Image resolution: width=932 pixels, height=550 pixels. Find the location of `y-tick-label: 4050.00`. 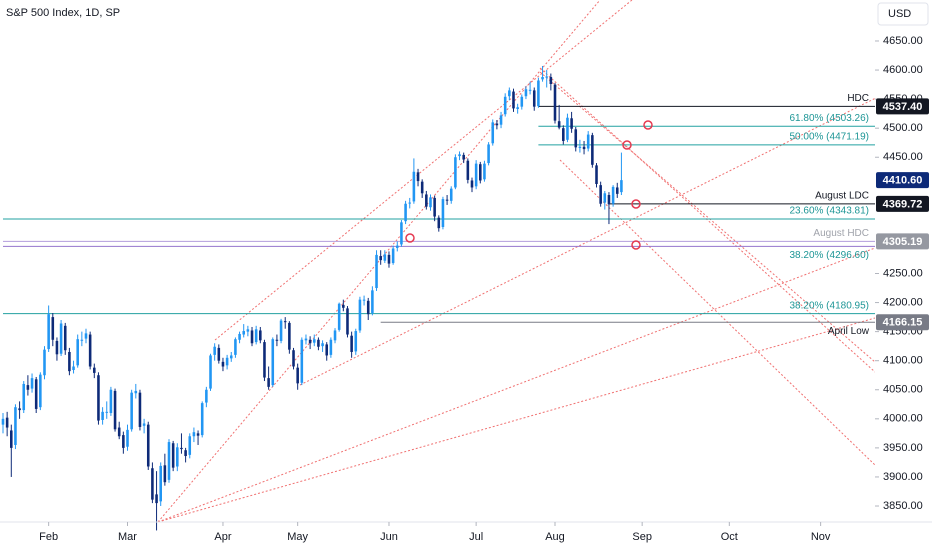

y-tick-label: 4050.00 is located at coordinates (903, 390).